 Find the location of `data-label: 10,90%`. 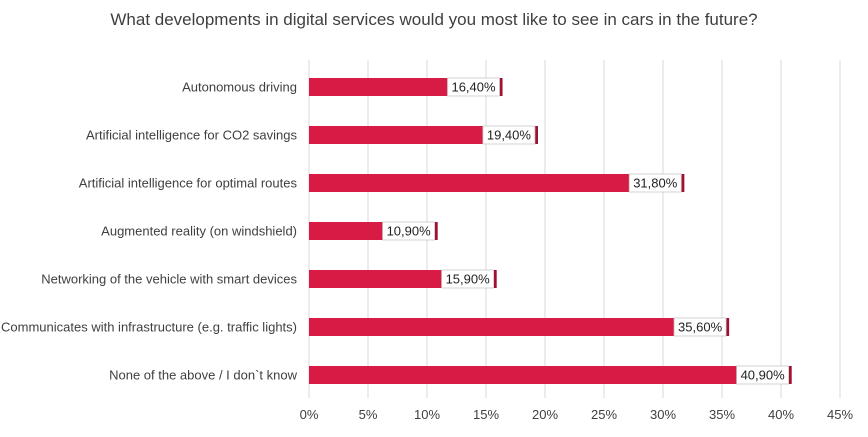

data-label: 10,90% is located at coordinates (409, 231).